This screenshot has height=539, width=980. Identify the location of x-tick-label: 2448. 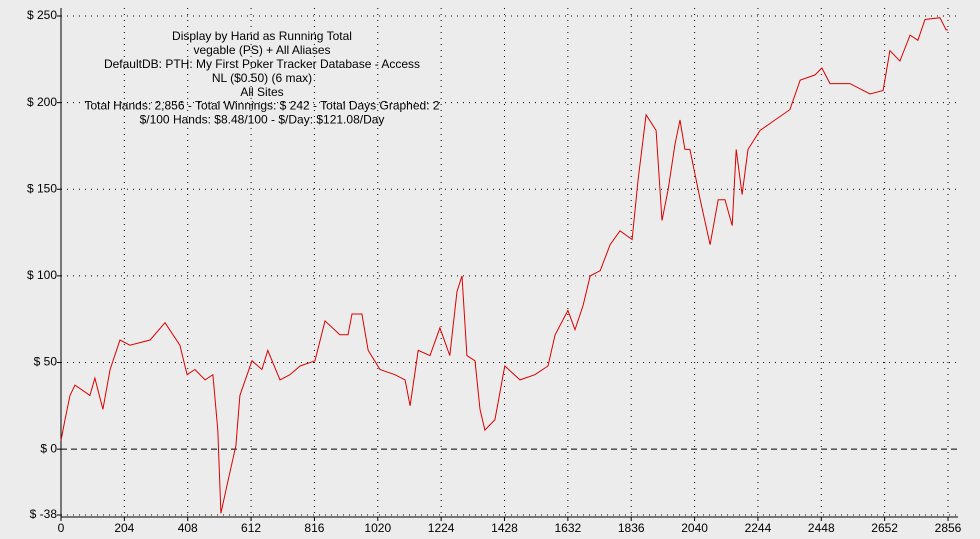
(821, 528).